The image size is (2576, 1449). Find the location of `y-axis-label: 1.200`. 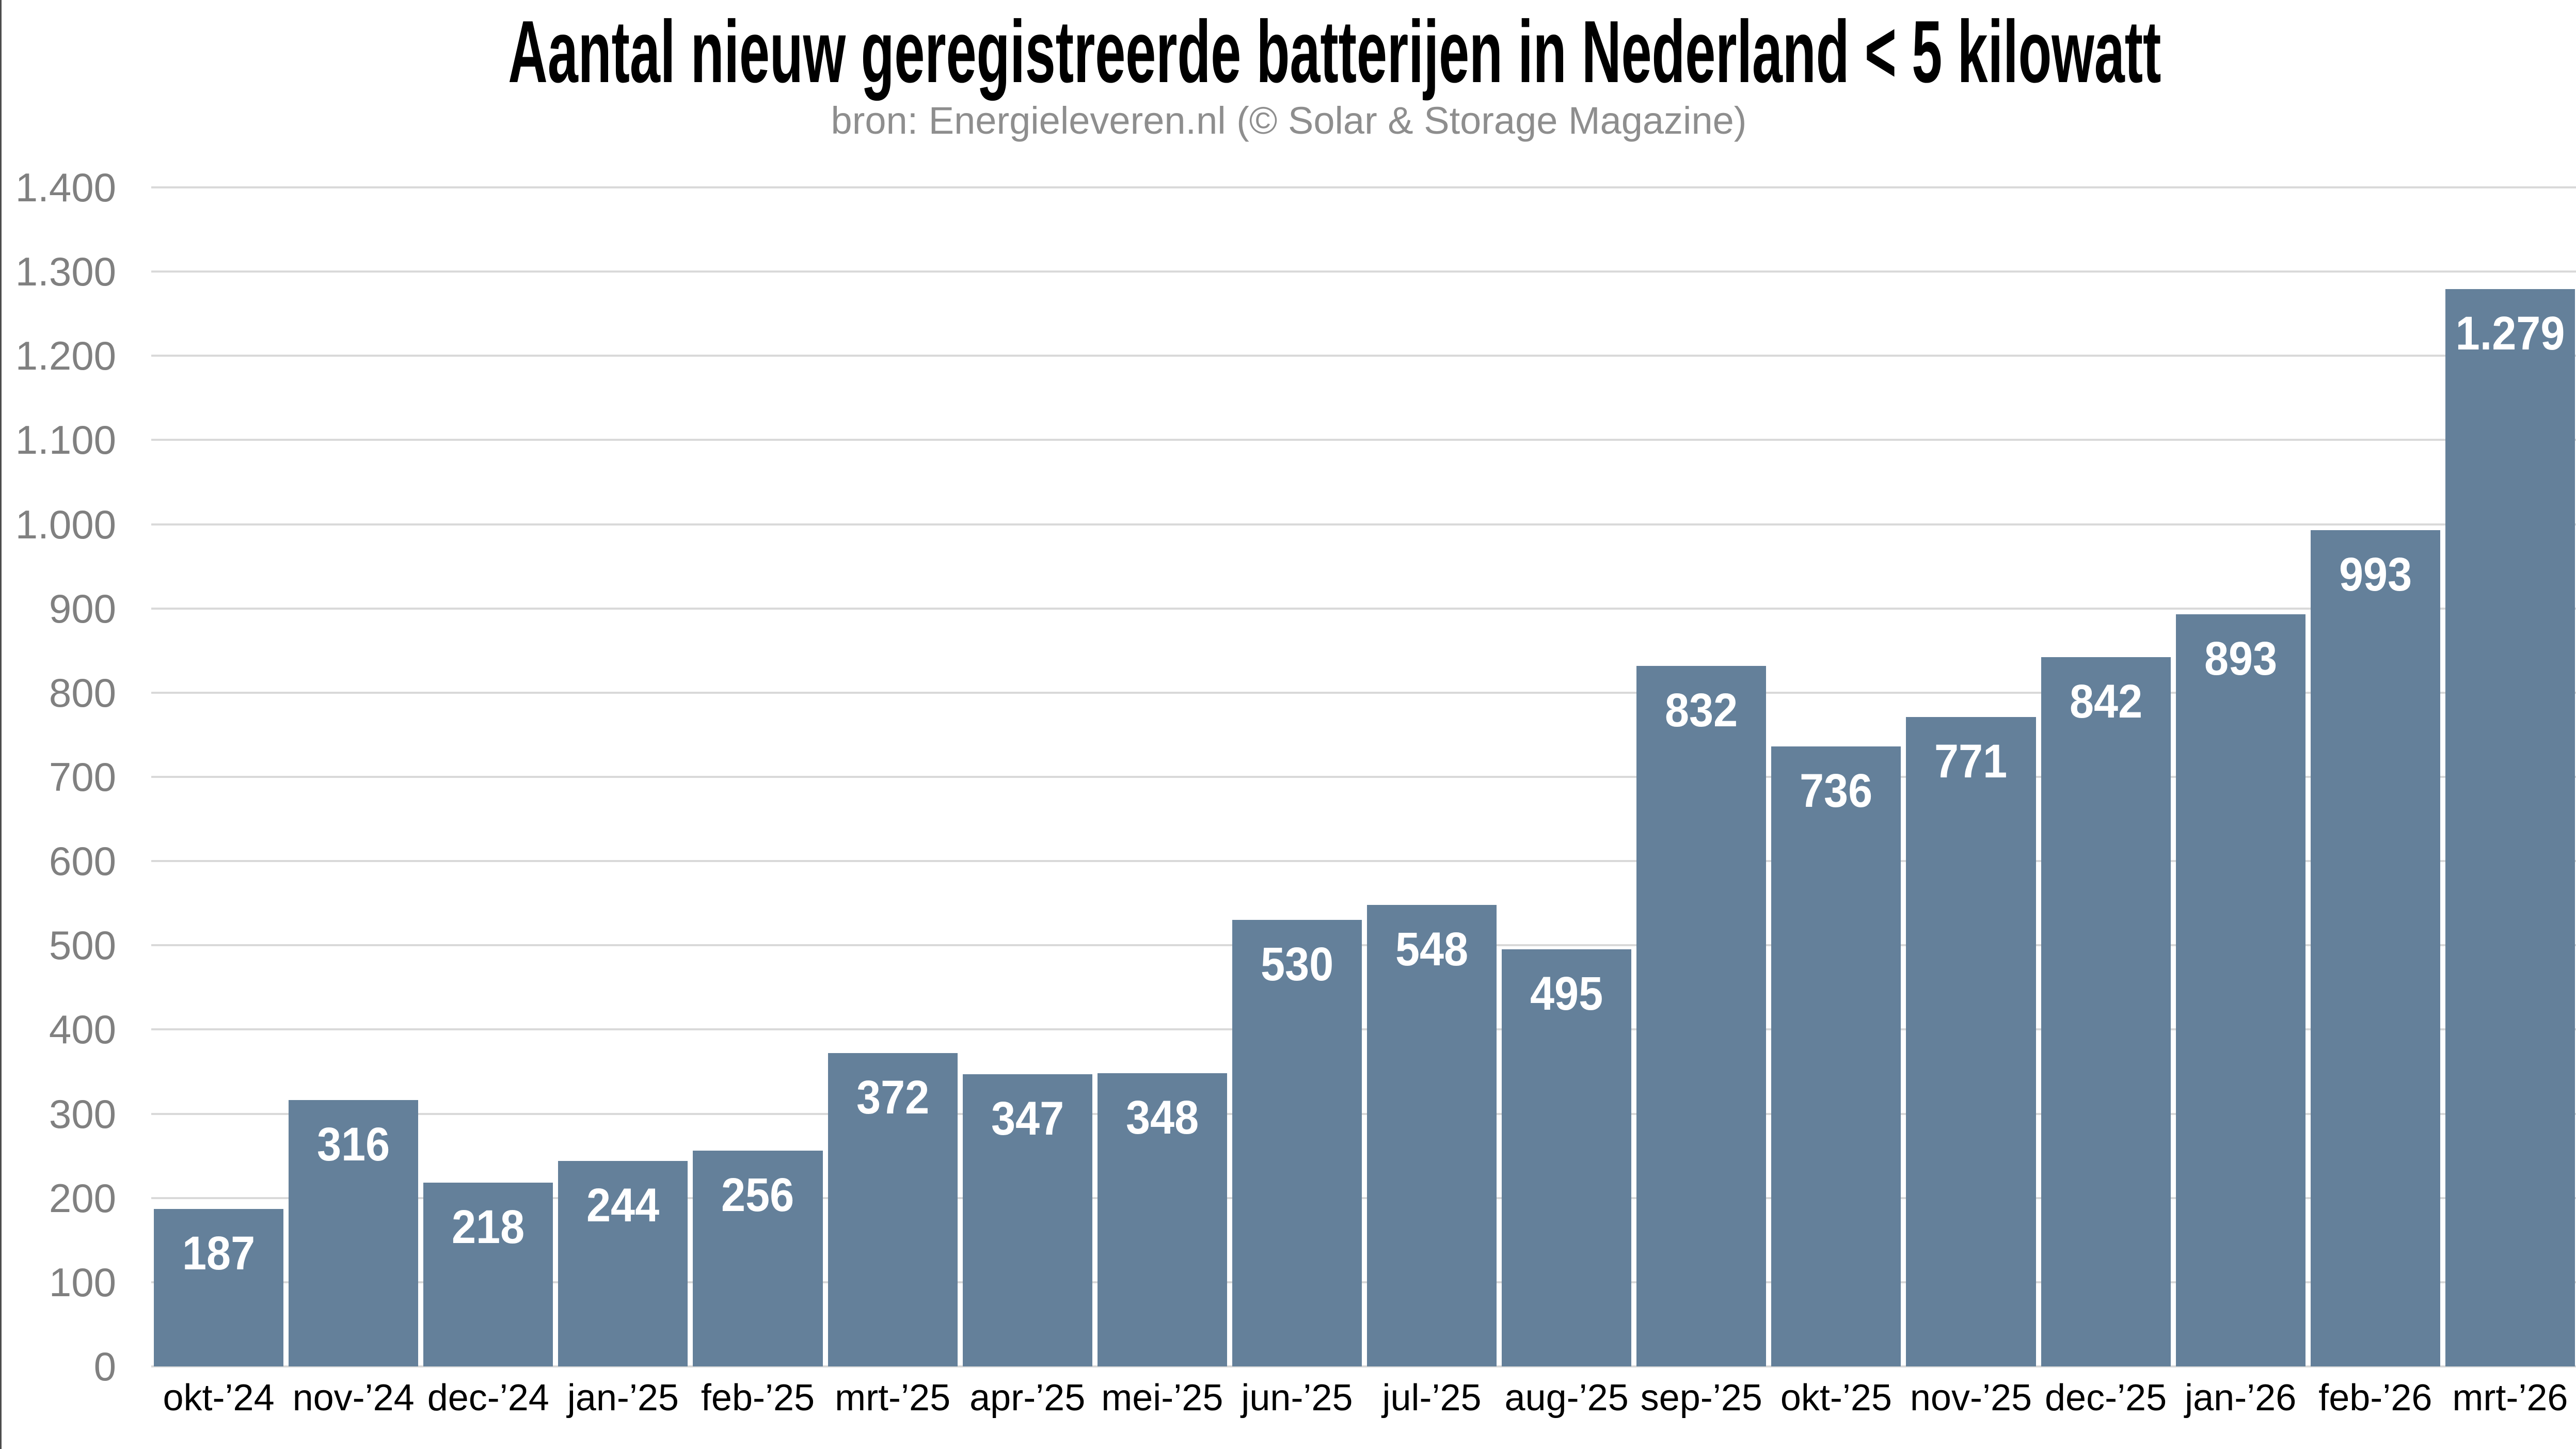

y-axis-label: 1.200 is located at coordinates (65, 356).